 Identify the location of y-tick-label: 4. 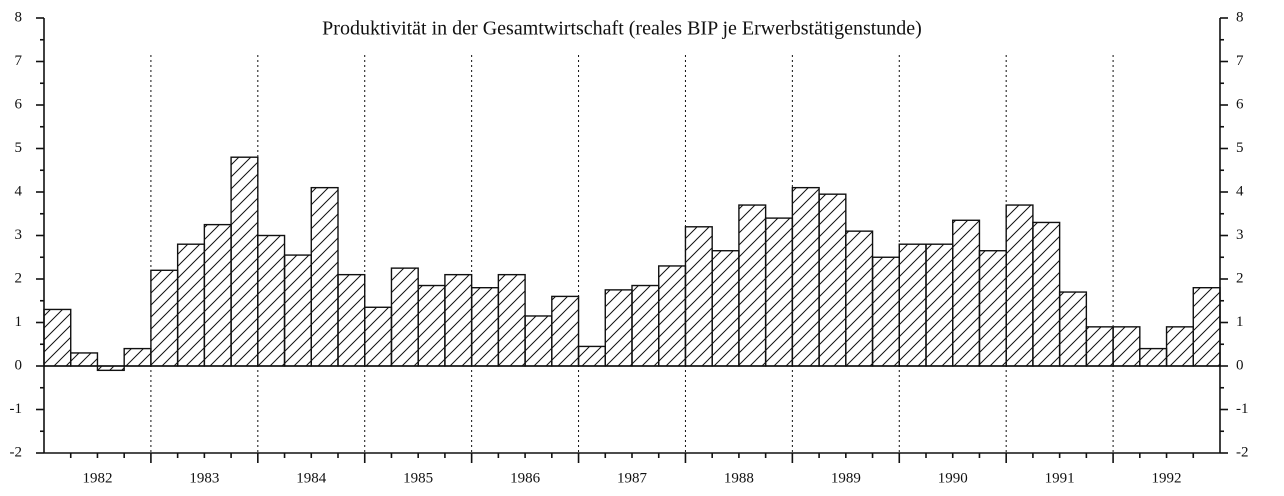
(19, 191).